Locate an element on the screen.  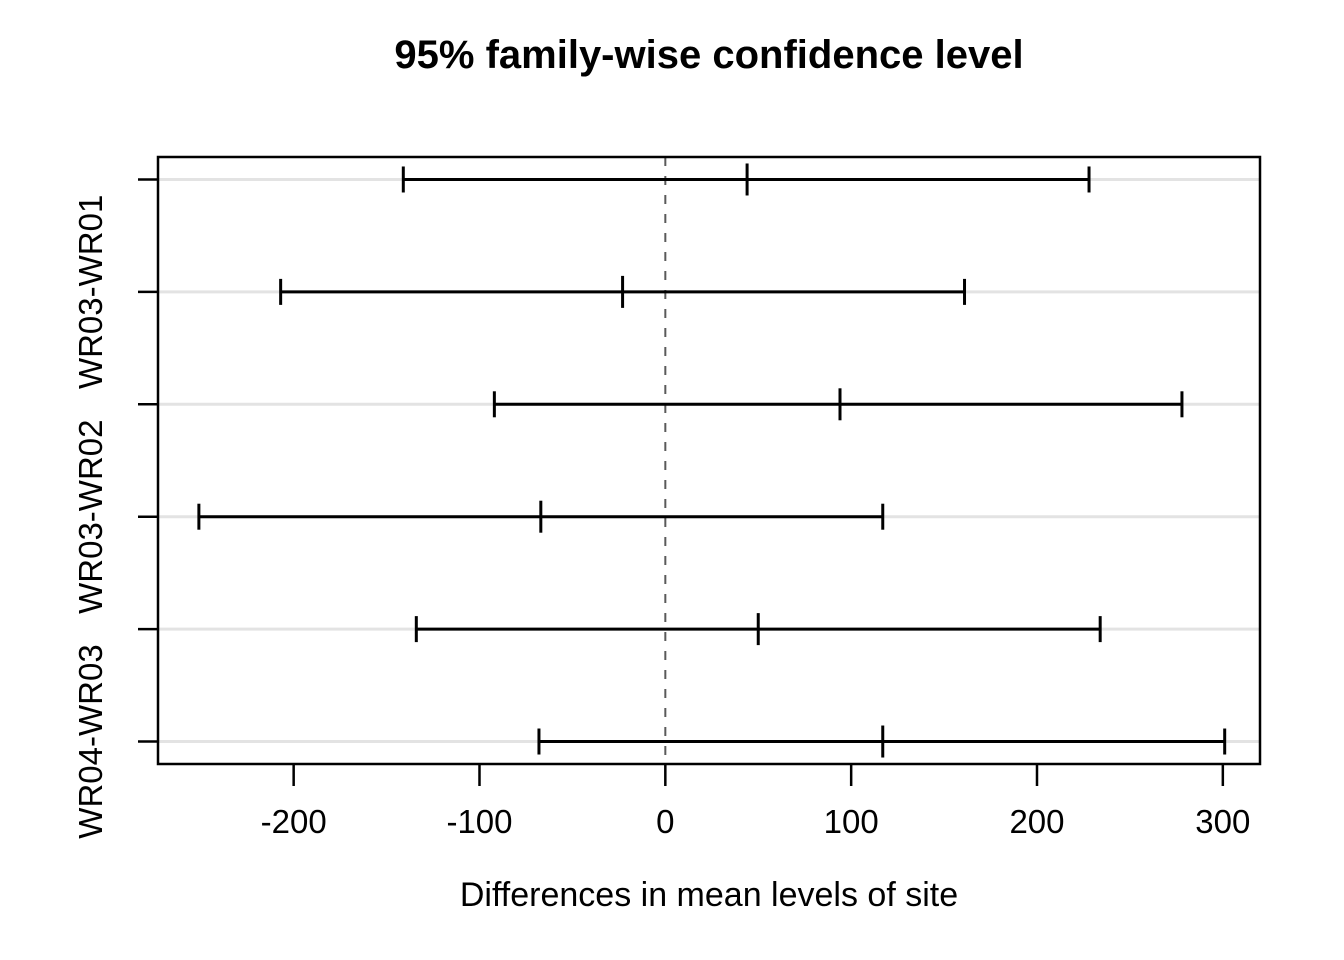
x-tick-label: 200 is located at coordinates (1036, 821).